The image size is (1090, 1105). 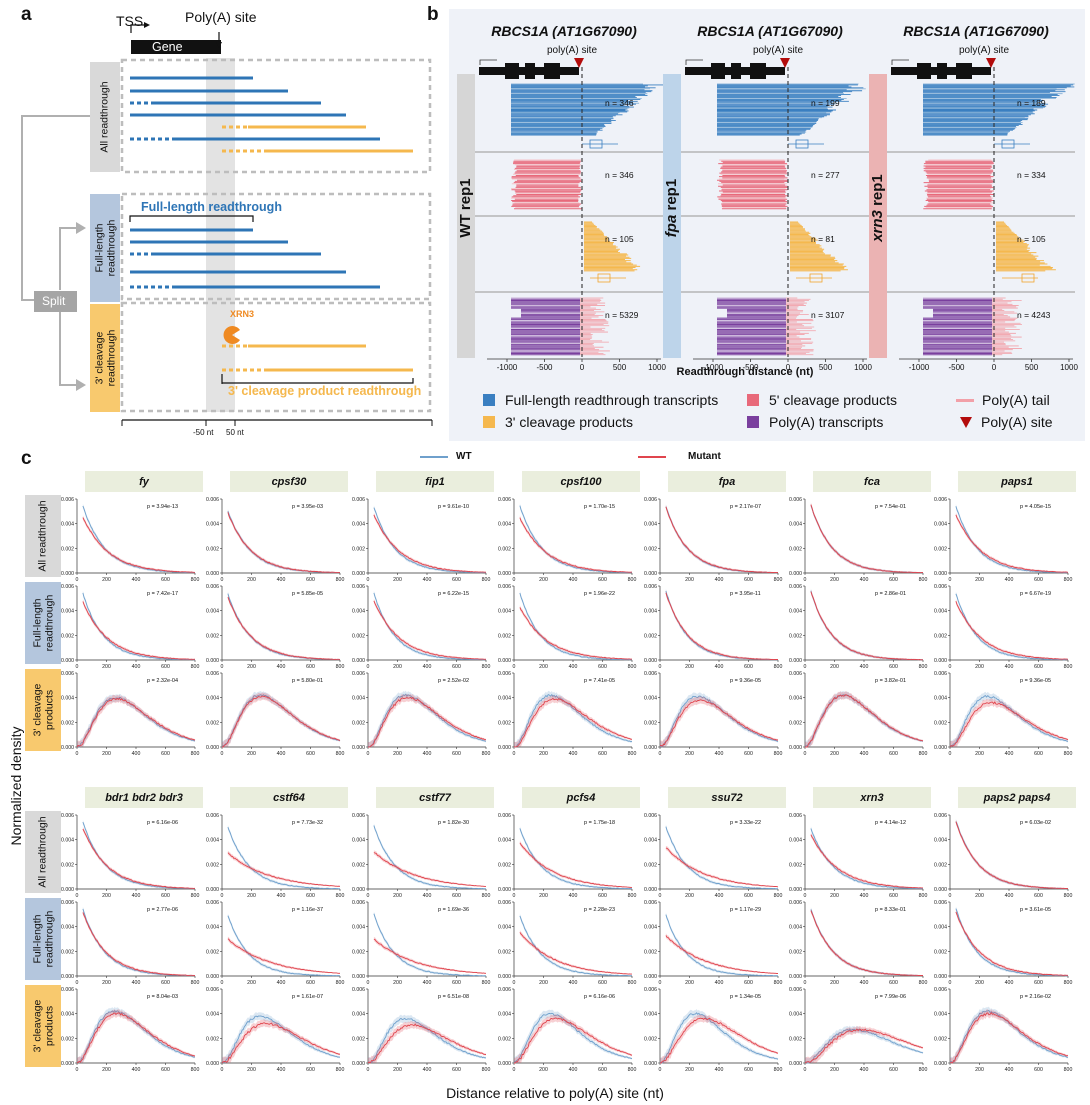 What do you see at coordinates (307, 823) in the screenshot?
I see `p-value: p = 7.73e-32` at bounding box center [307, 823].